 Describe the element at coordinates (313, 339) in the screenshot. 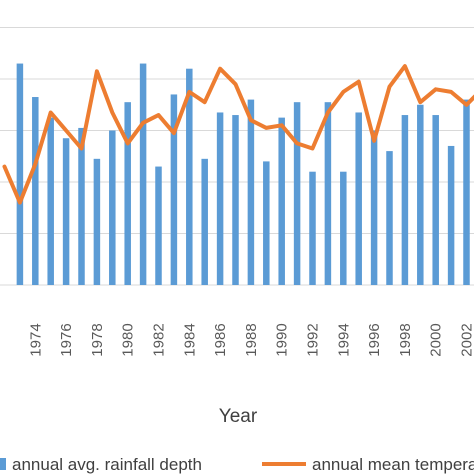

I see `x-tick-label: 1992` at that location.